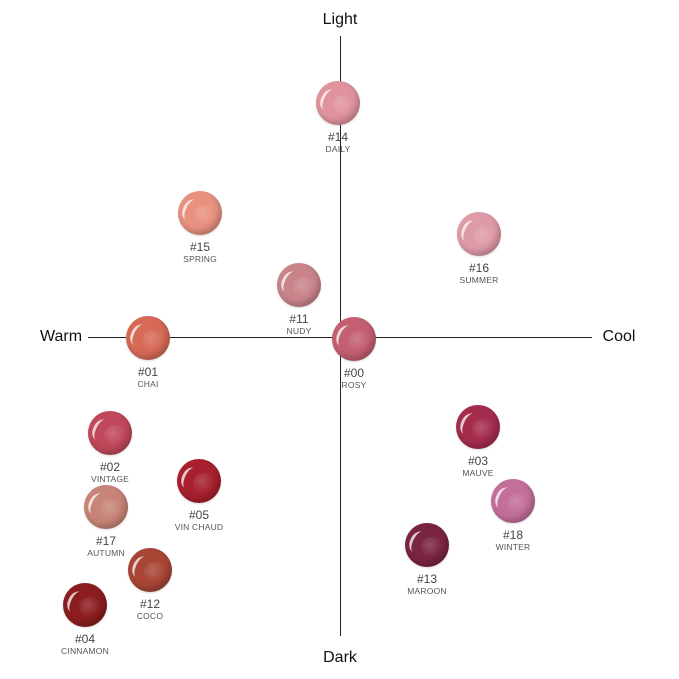  I want to click on swatch-number: #12, so click(150, 604).